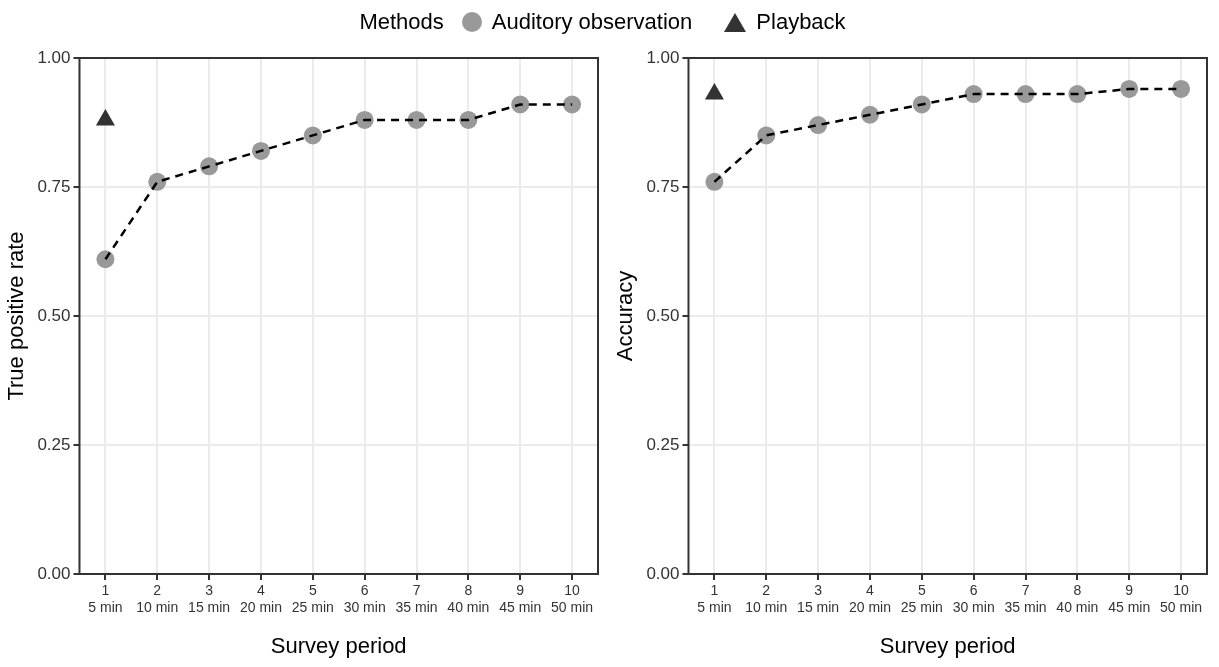  What do you see at coordinates (592, 22) in the screenshot?
I see `legend-label: Auditory observation` at bounding box center [592, 22].